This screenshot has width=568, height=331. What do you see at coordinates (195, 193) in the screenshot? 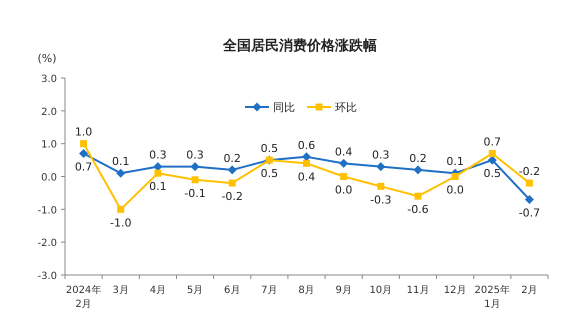
I see `data-label: -0.1` at bounding box center [195, 193].